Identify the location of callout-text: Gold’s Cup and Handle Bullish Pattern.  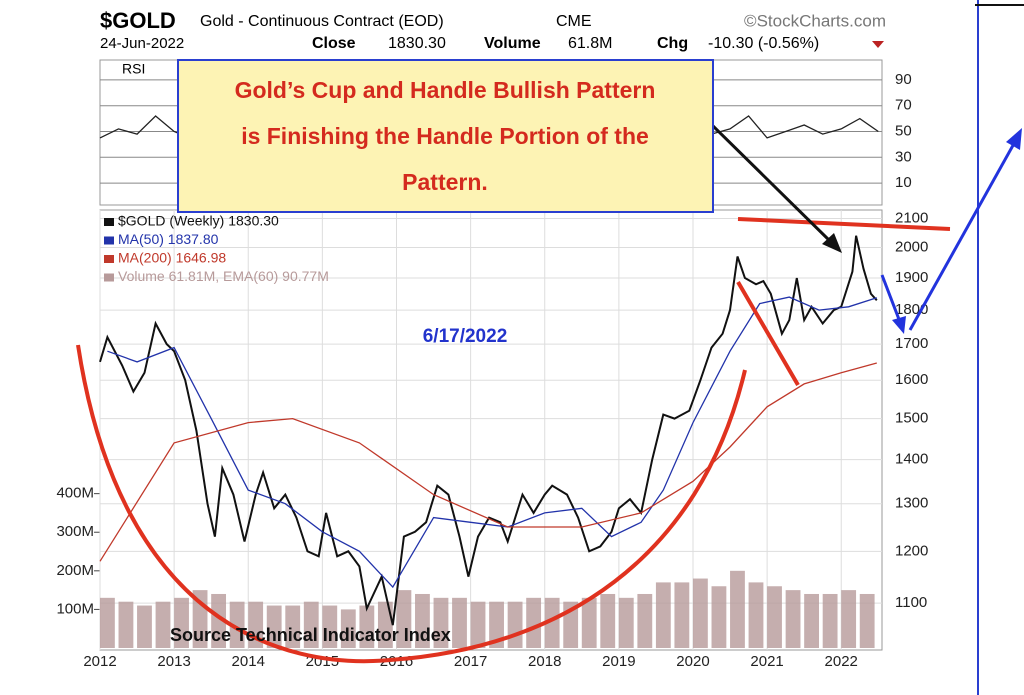
(445, 90).